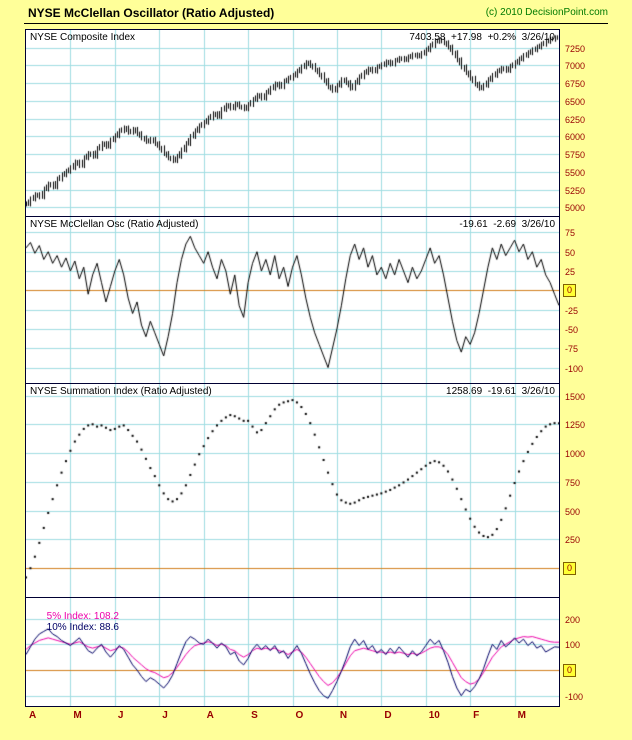  I want to click on y-tick-label: 7250, so click(575, 49).